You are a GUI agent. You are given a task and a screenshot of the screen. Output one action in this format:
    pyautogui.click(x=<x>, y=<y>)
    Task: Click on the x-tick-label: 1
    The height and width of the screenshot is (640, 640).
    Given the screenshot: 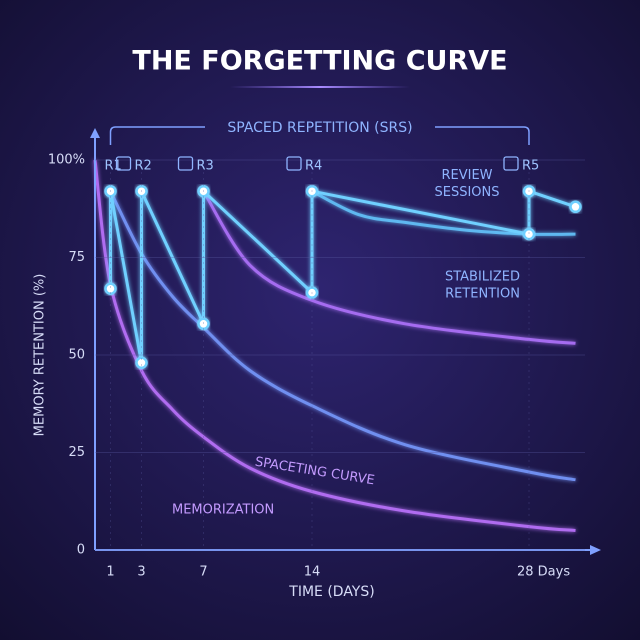 What is the action you would take?
    pyautogui.click(x=110, y=572)
    